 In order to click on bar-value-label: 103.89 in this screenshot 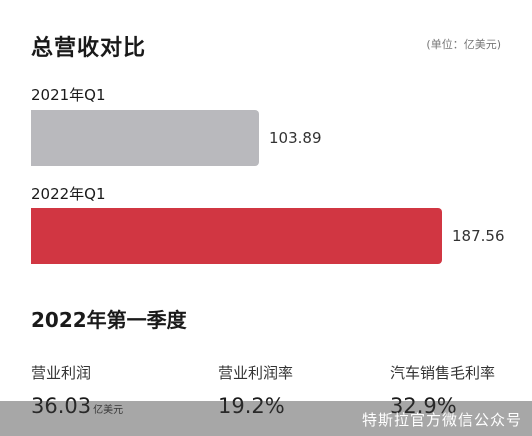, I will do `click(295, 138)`.